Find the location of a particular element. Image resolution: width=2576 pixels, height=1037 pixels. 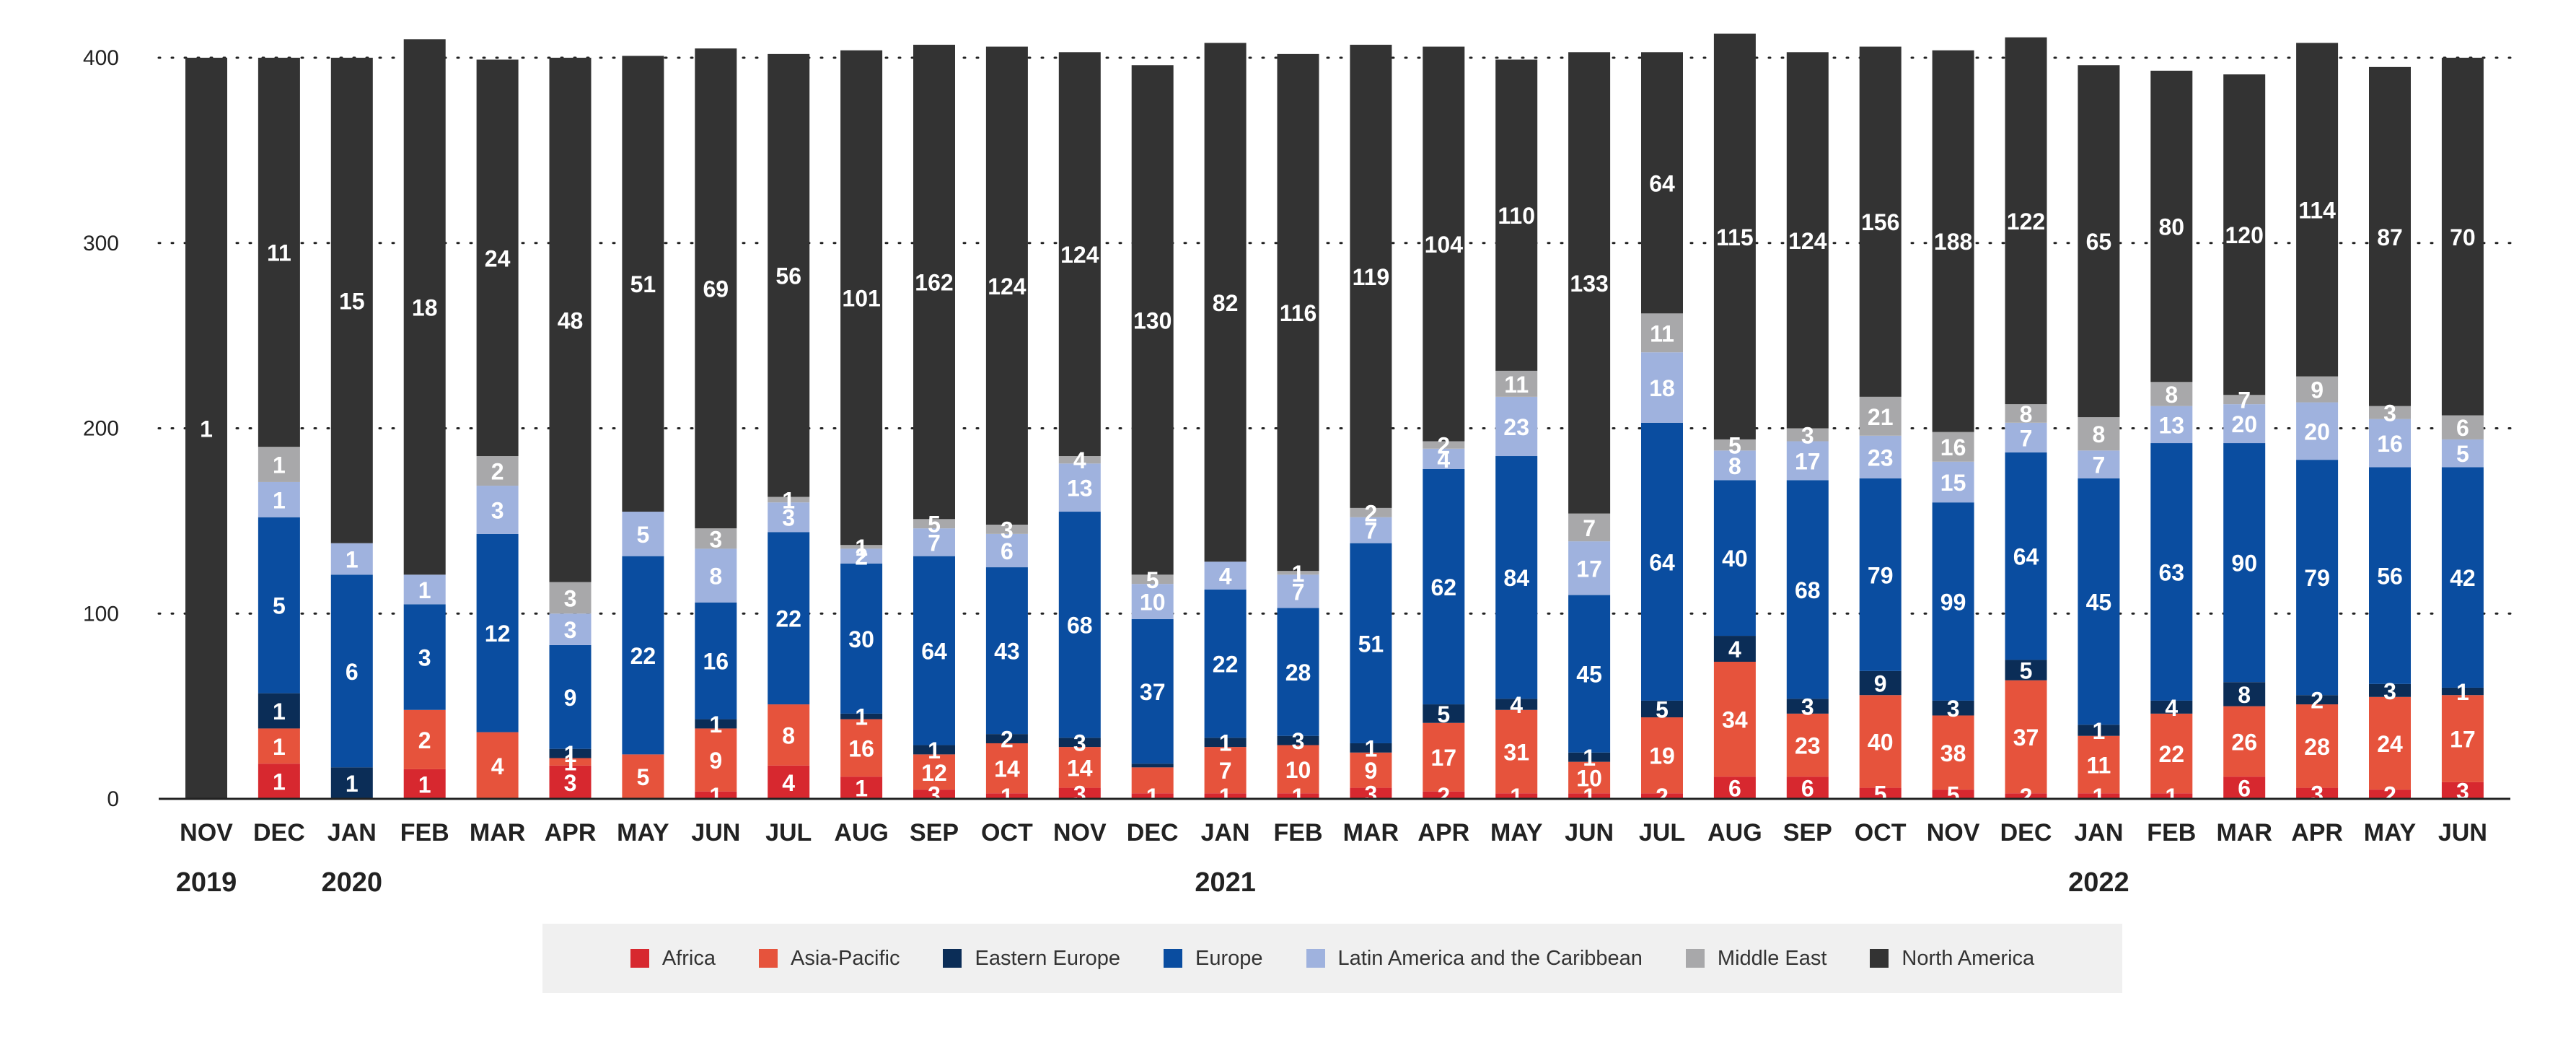

bar-value-label: 64 is located at coordinates (1662, 183).